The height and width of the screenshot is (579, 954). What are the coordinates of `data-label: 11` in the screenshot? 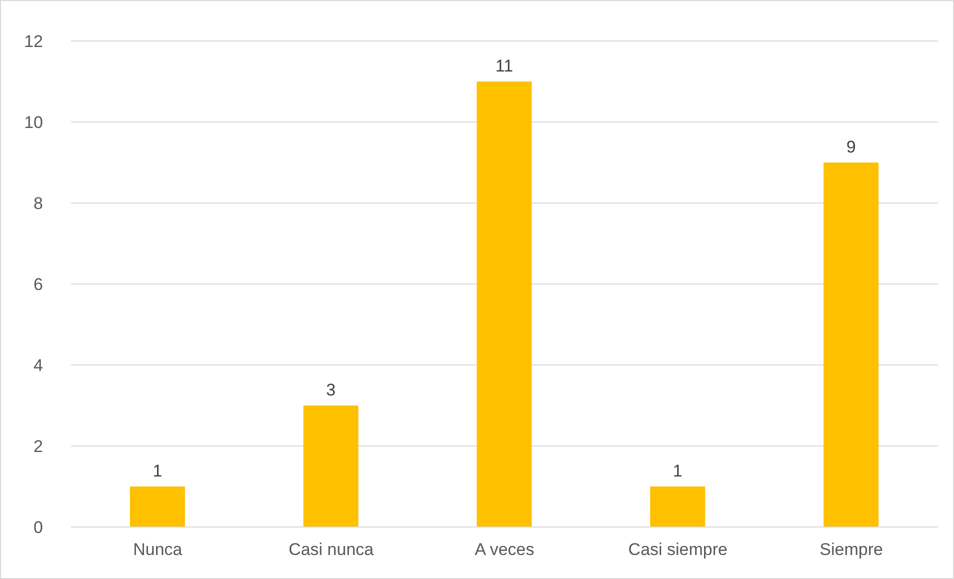 It's located at (504, 66).